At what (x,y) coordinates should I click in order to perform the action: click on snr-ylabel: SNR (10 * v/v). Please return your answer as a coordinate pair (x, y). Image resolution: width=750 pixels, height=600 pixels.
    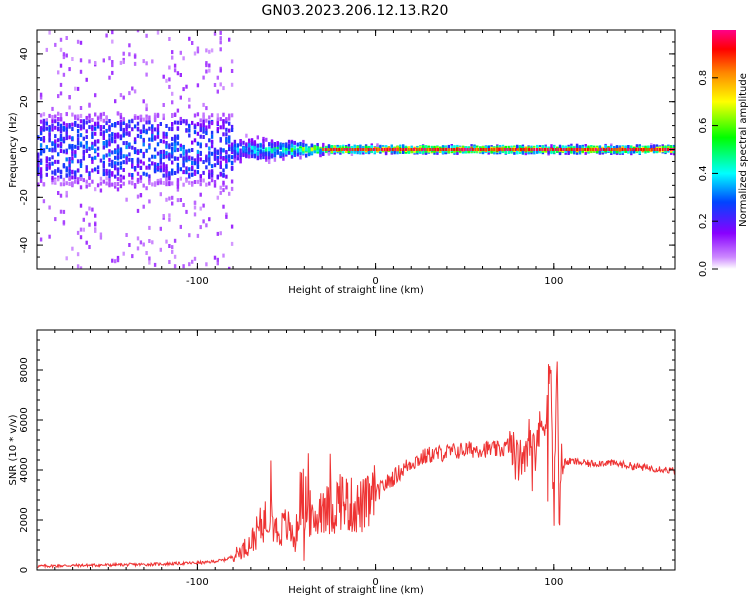
    Looking at the image, I should click on (13, 449).